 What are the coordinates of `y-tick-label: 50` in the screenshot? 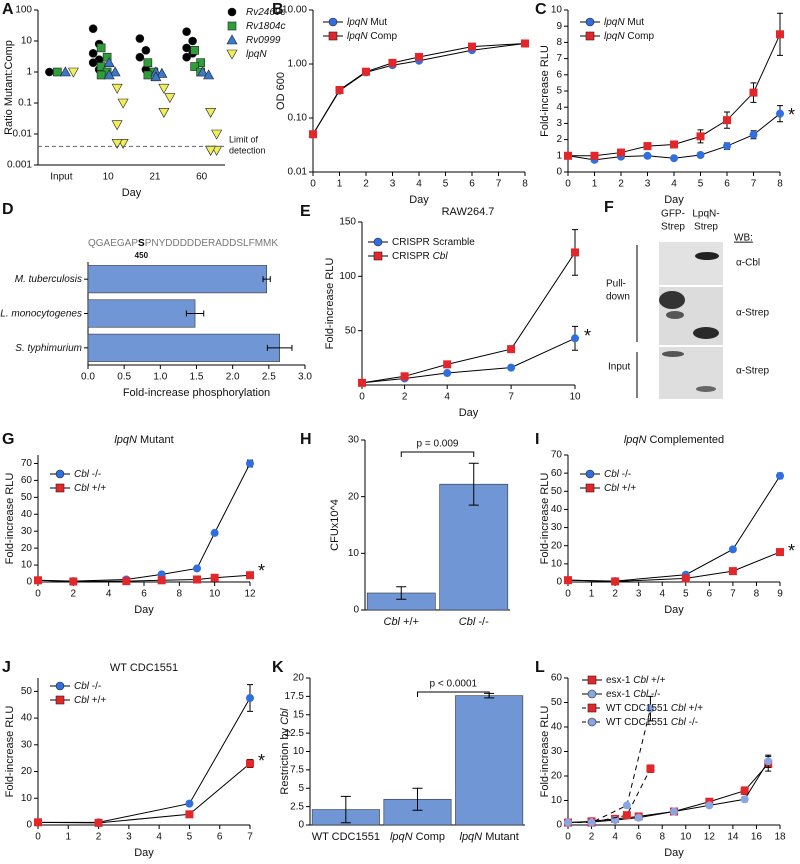 It's located at (27, 497).